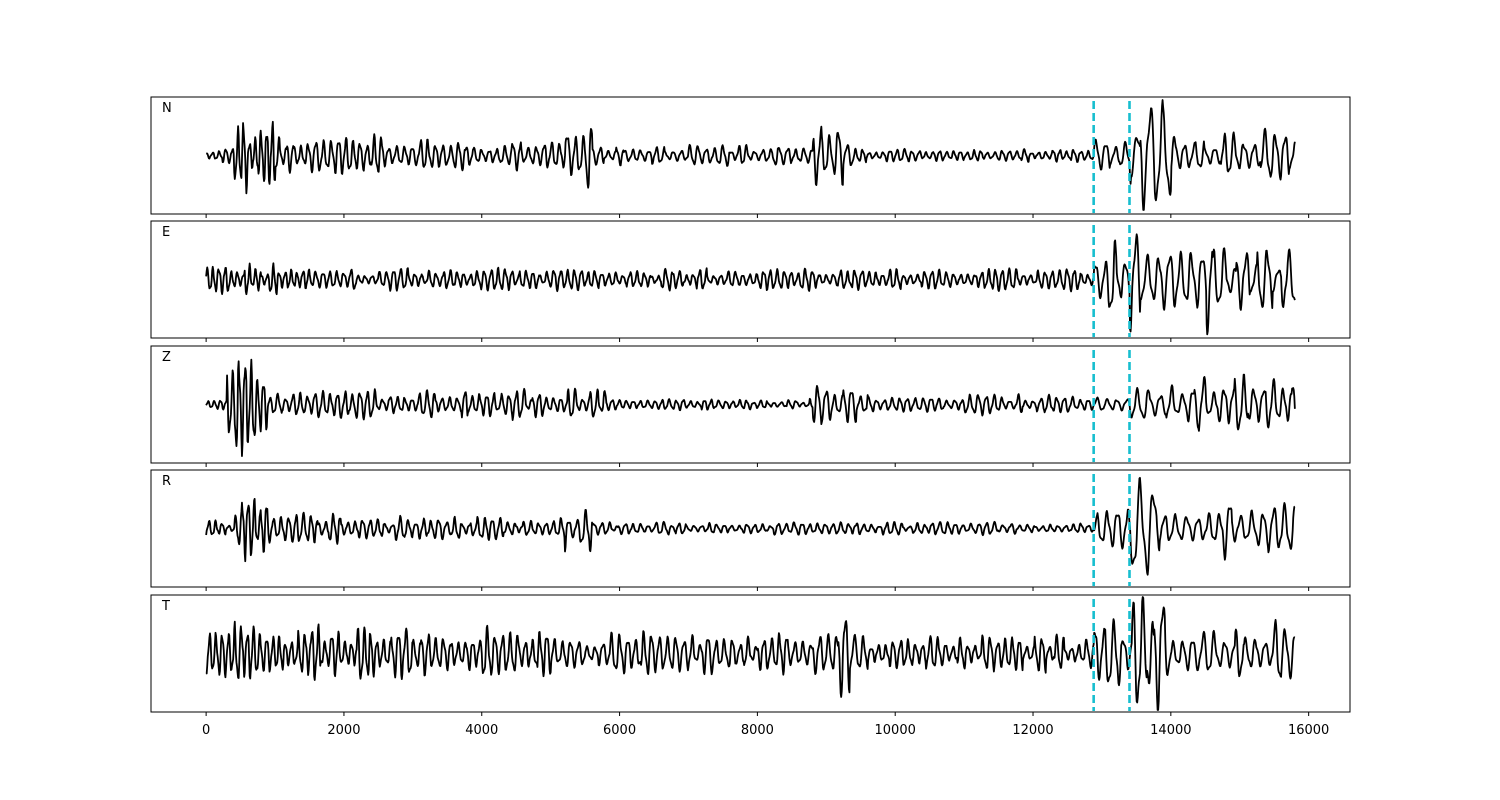 The width and height of the screenshot is (1500, 800). What do you see at coordinates (1032, 730) in the screenshot?
I see `x-tick-label: 12000` at bounding box center [1032, 730].